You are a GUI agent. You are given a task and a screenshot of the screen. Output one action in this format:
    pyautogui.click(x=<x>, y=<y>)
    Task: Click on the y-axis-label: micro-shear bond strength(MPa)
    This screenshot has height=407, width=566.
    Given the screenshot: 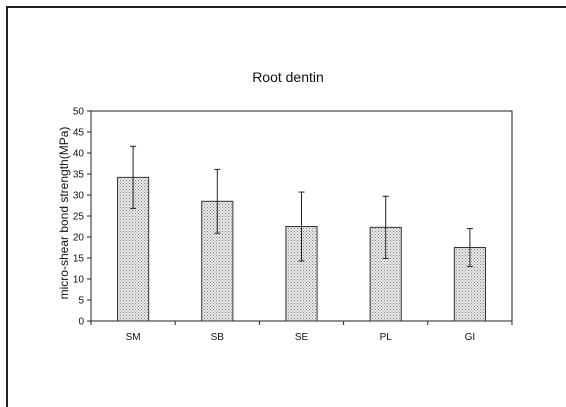 What is the action you would take?
    pyautogui.click(x=64, y=213)
    